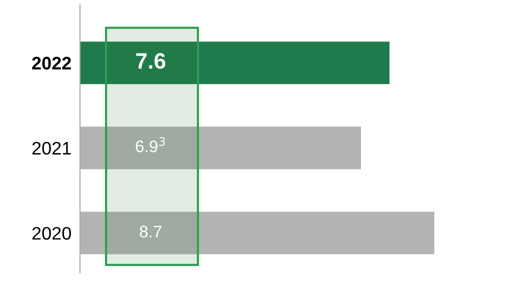  What do you see at coordinates (150, 144) in the screenshot?
I see `data-label: 6.9$^{3}$` at bounding box center [150, 144].